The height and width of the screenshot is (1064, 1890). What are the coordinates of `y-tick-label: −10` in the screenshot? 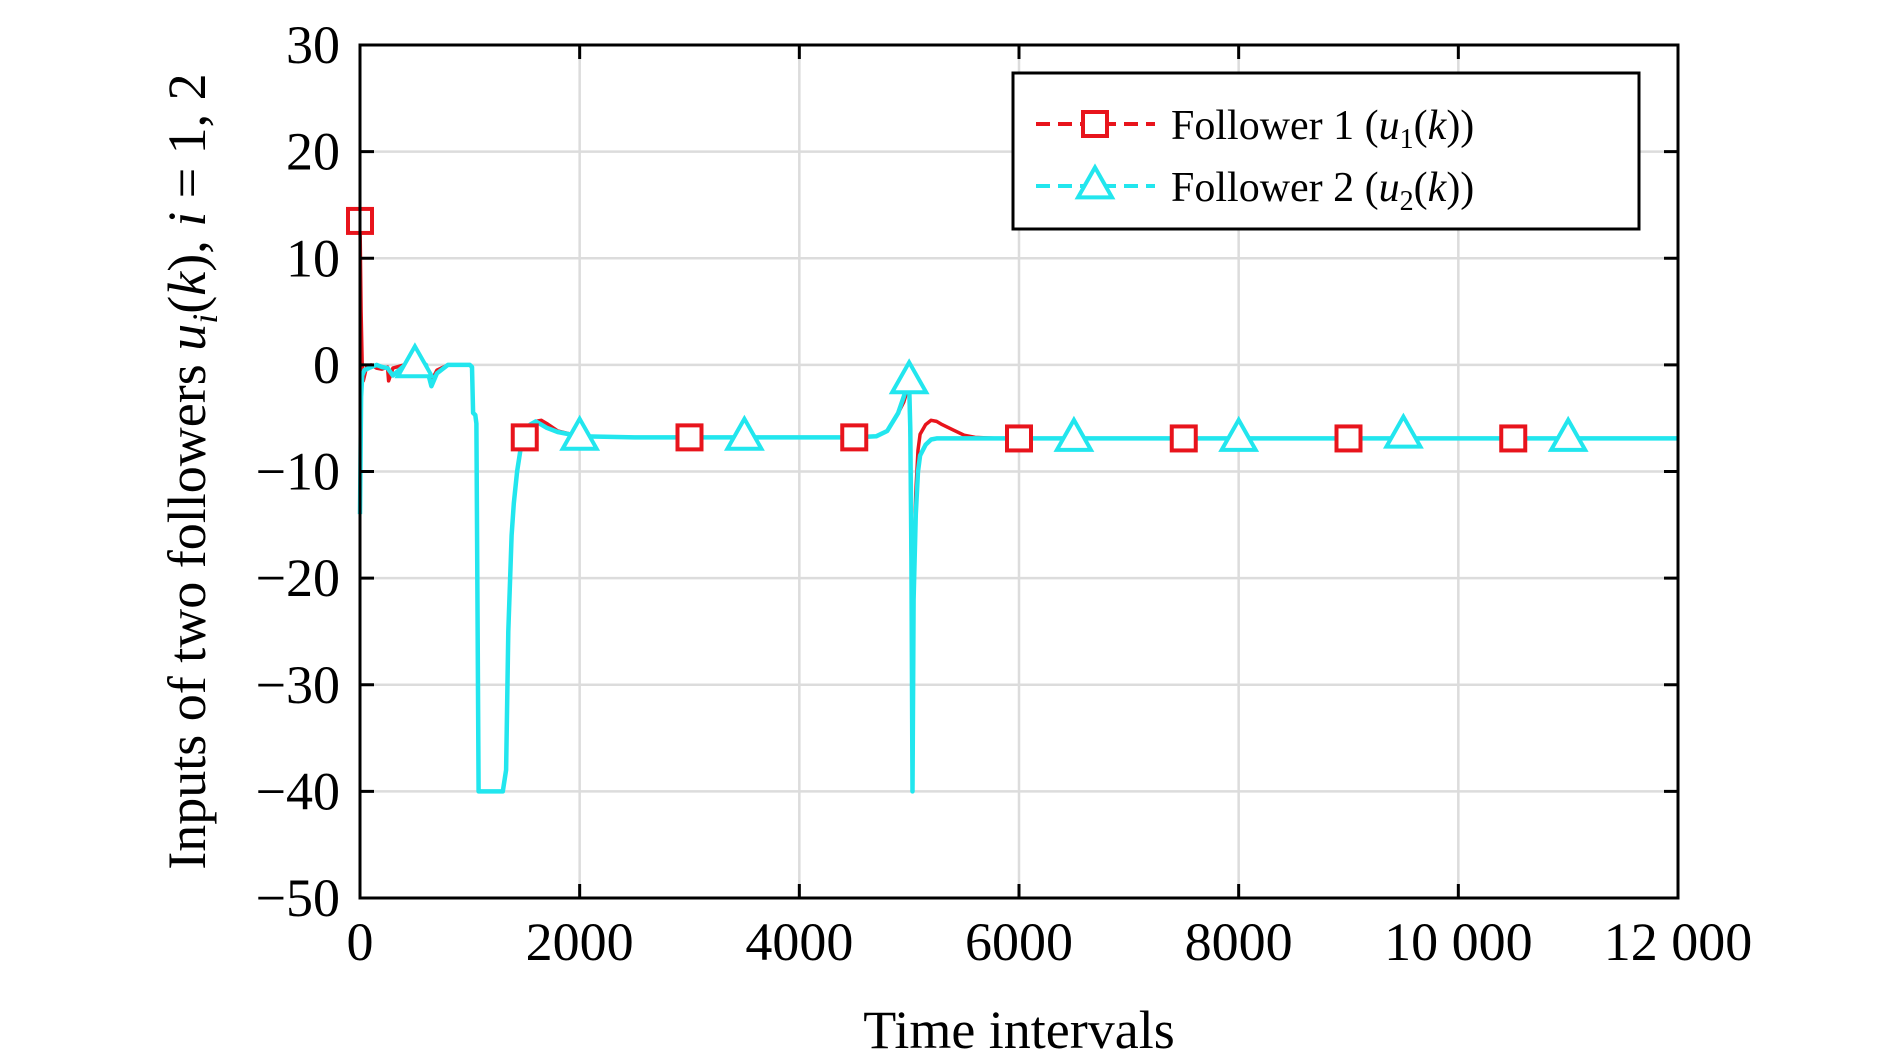 It's located at (298, 472).